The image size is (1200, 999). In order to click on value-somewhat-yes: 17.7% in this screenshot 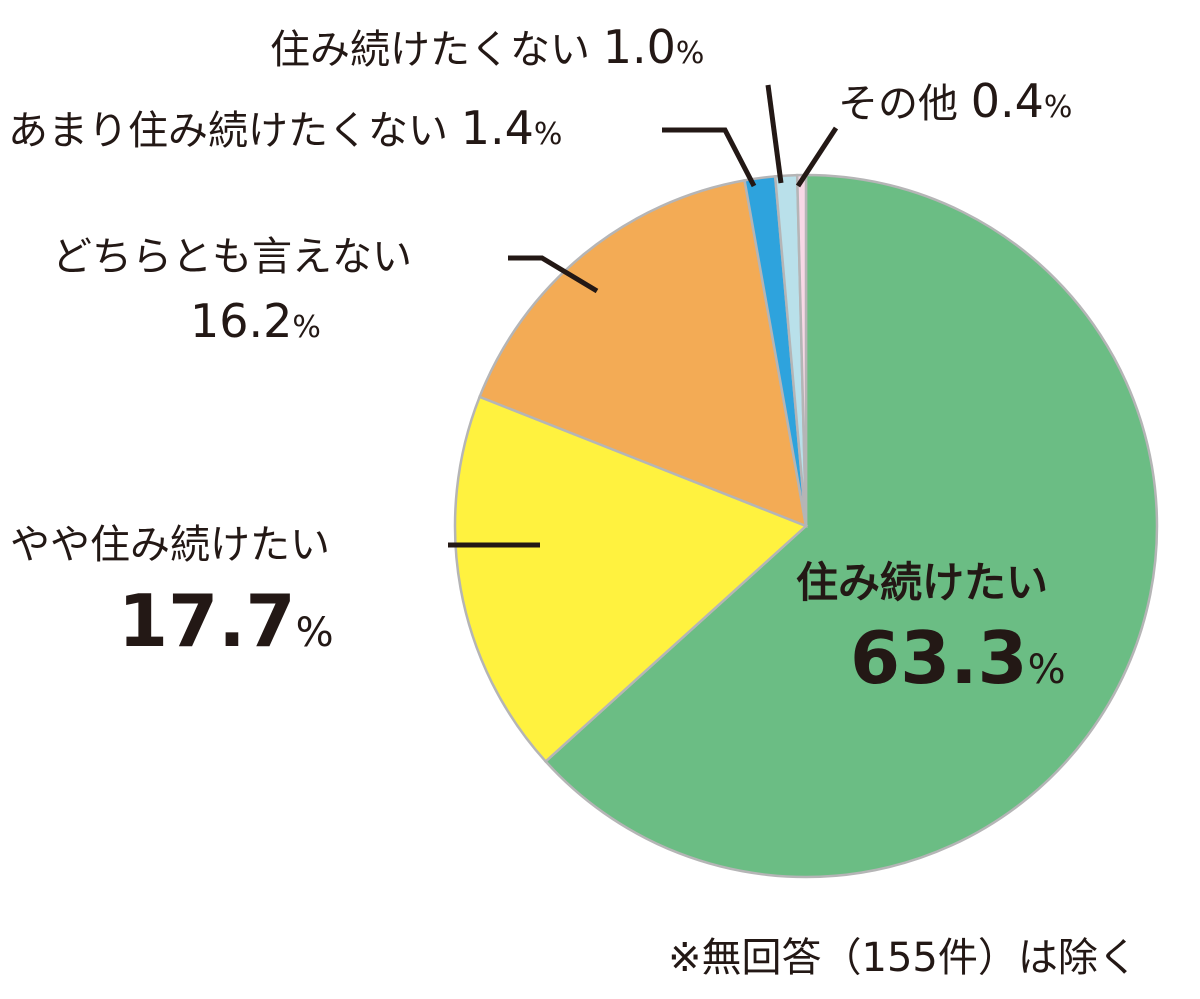, I will do `click(226, 621)`.